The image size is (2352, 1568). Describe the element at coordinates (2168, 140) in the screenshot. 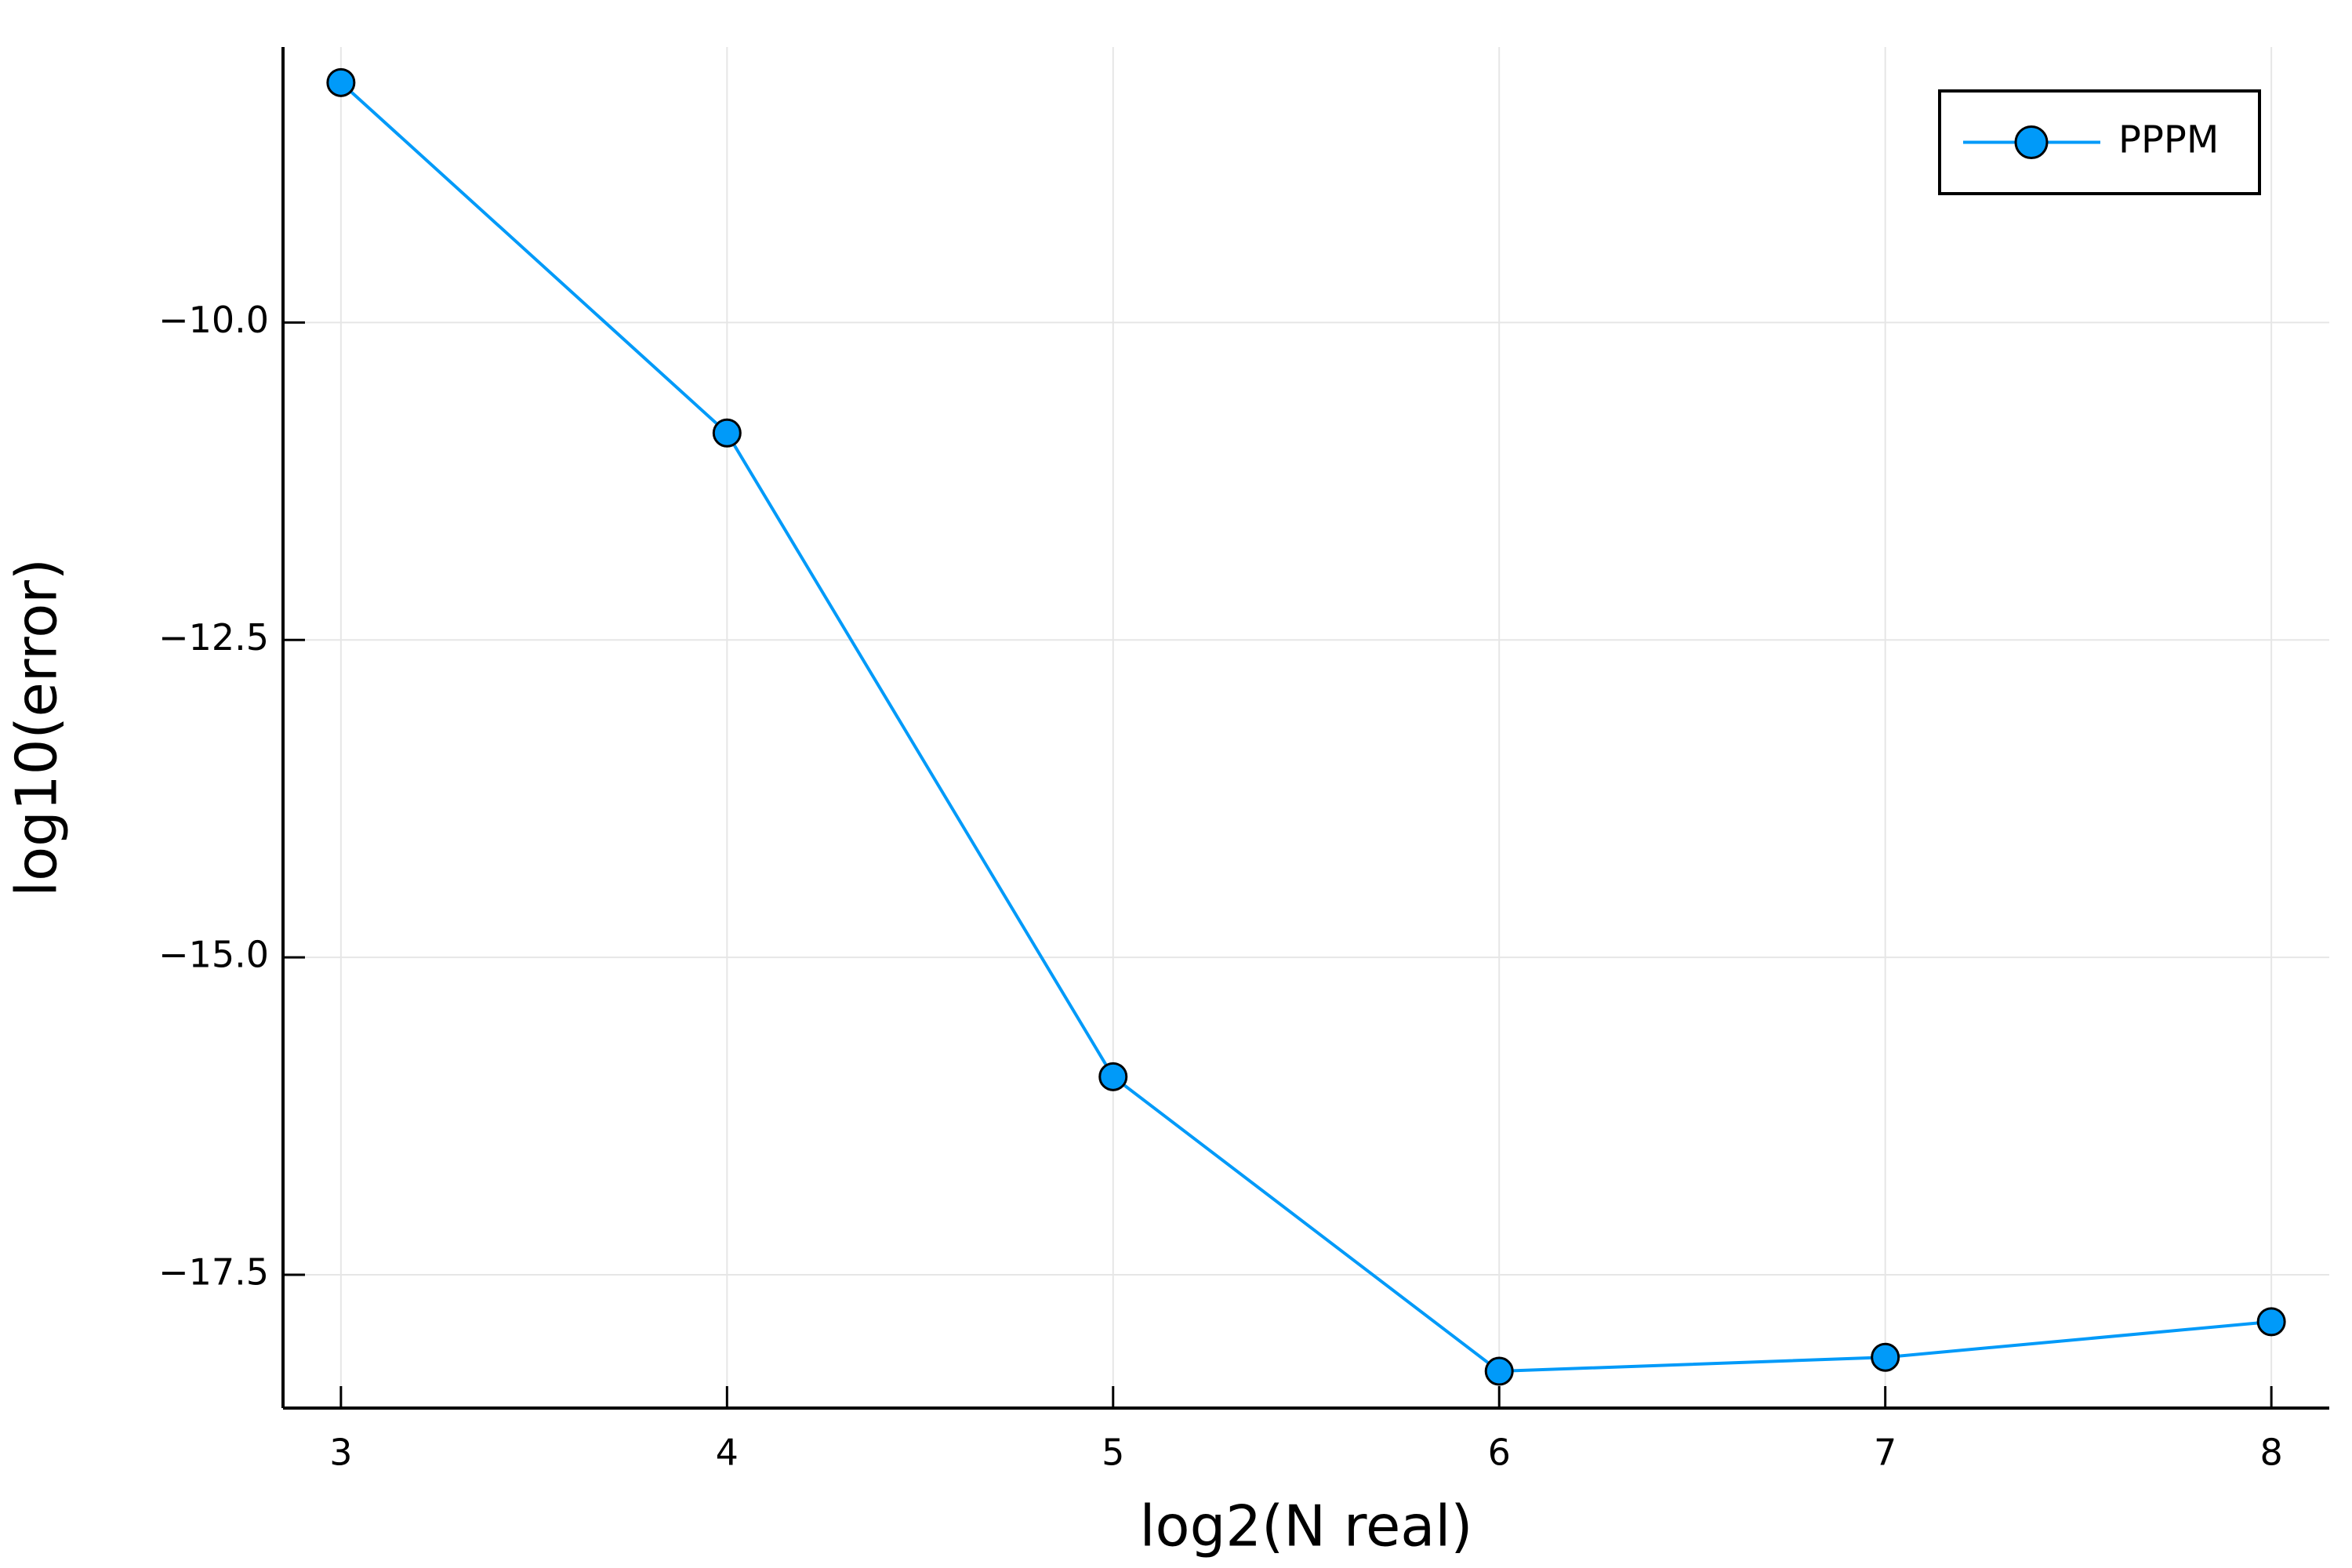

I see `legend-label: PPPM` at that location.